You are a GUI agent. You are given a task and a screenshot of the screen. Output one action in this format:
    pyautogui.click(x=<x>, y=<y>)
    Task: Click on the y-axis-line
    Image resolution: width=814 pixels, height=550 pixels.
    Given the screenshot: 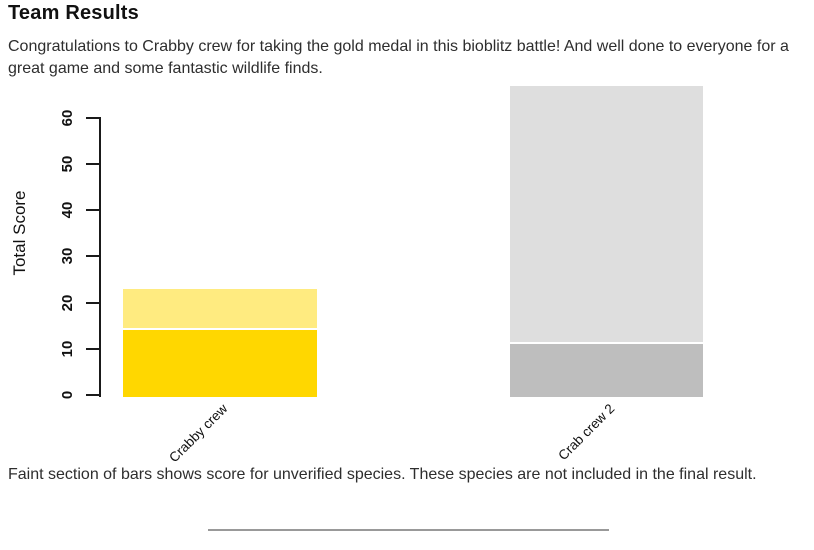 What is the action you would take?
    pyautogui.click(x=100, y=257)
    